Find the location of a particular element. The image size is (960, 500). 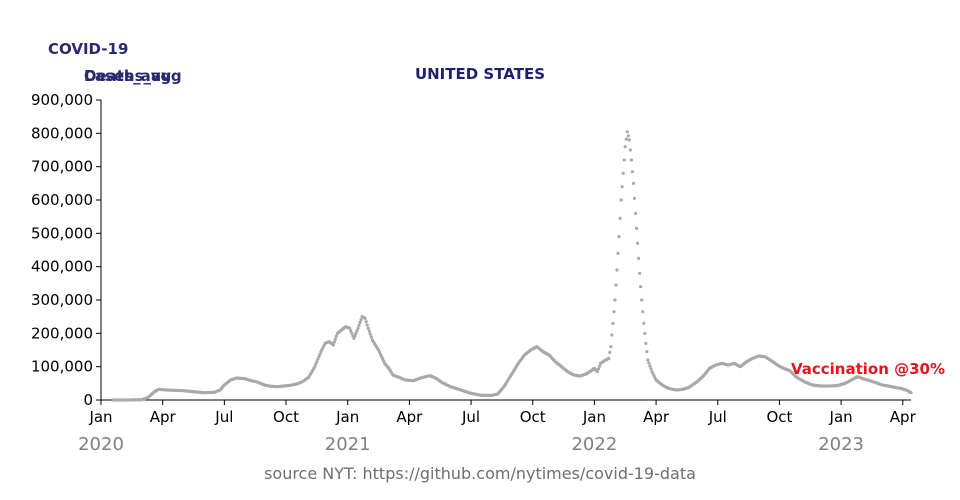

y-tick-label: 100,000 is located at coordinates (62, 367).